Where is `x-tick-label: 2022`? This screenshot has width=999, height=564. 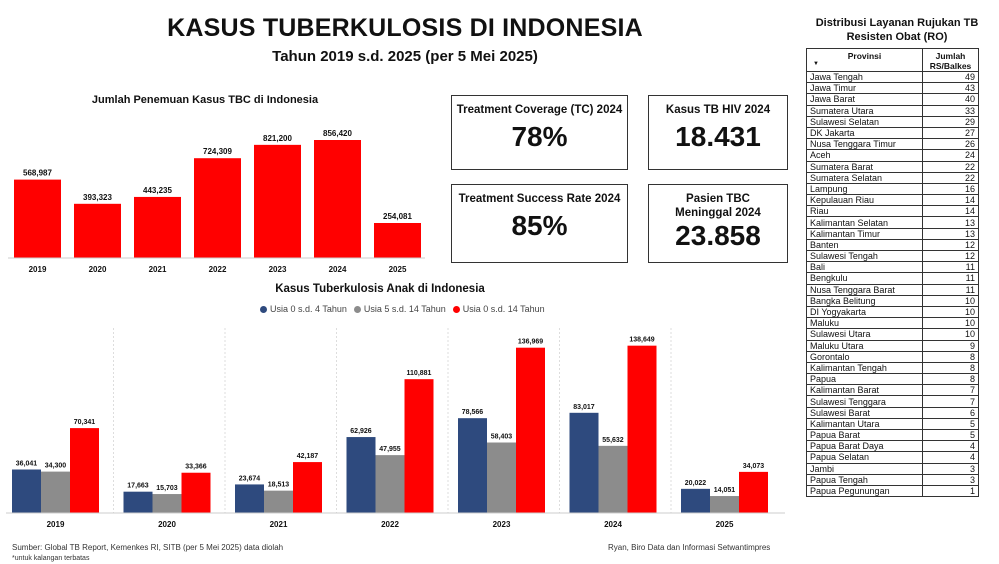
x-tick-label: 2022 is located at coordinates (390, 524).